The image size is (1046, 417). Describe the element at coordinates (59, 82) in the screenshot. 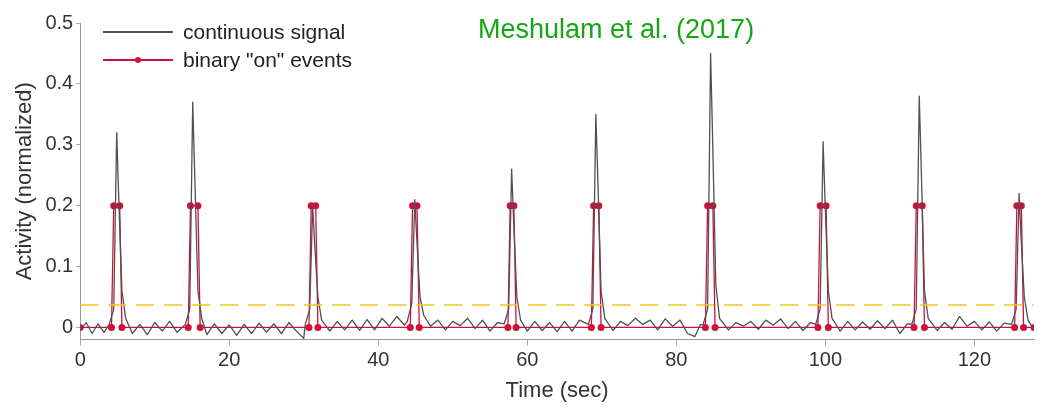

I see `y-tick-label: 0.4` at that location.